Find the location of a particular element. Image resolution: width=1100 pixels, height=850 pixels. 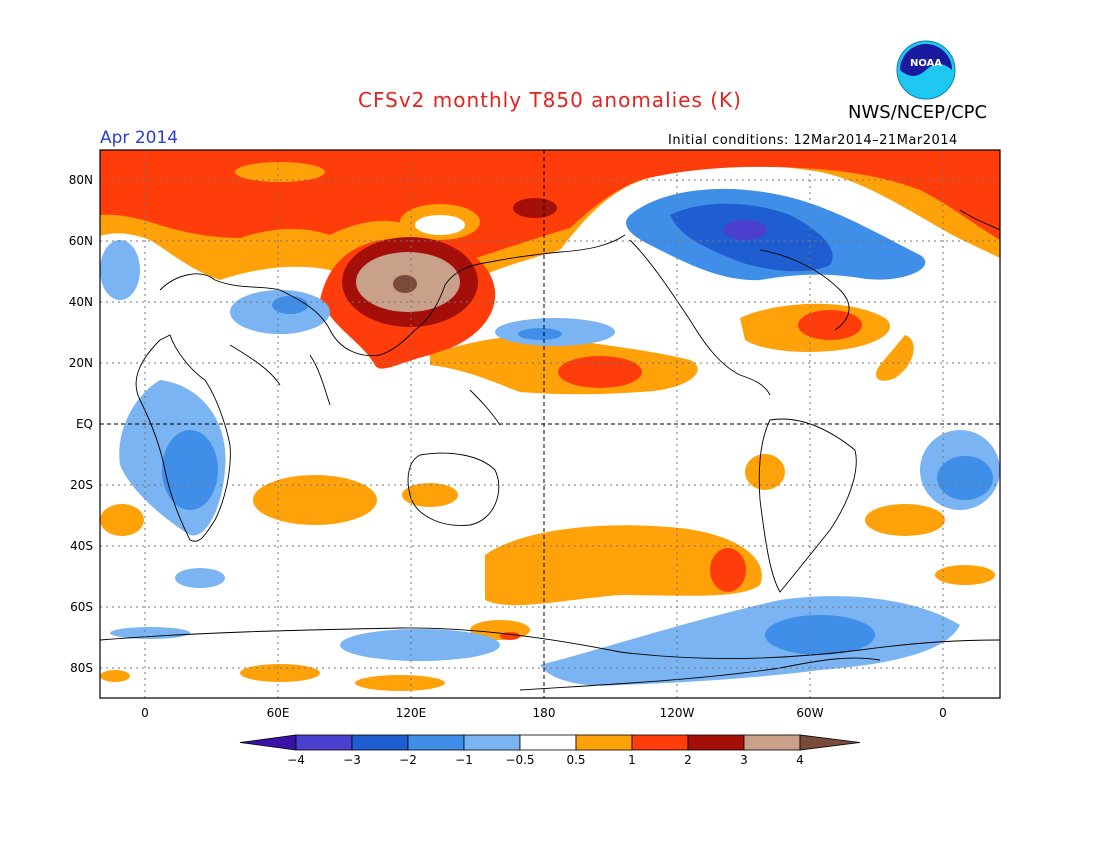

lat-label: 20N is located at coordinates (81, 363).